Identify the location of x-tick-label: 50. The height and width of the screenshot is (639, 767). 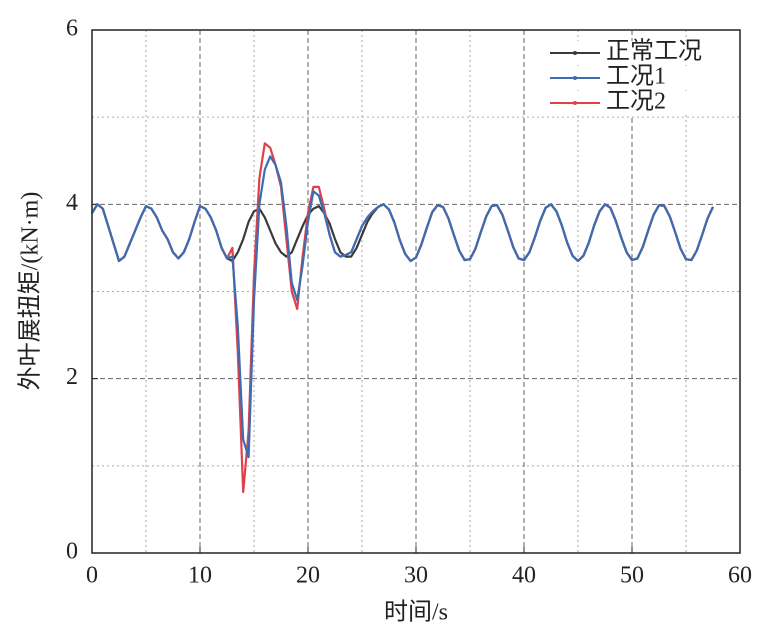
(632, 576).